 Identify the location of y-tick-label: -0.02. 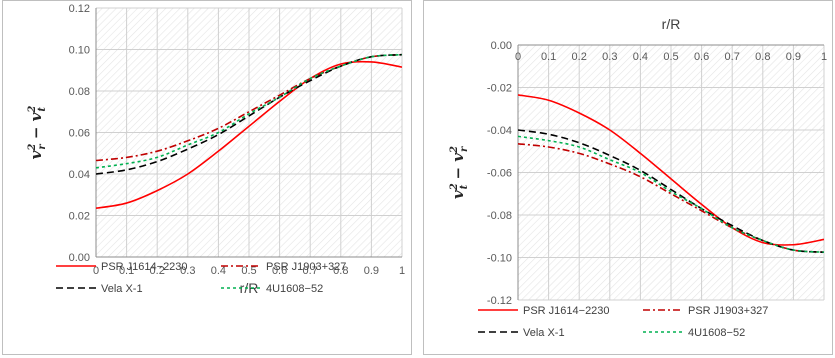
(499, 89).